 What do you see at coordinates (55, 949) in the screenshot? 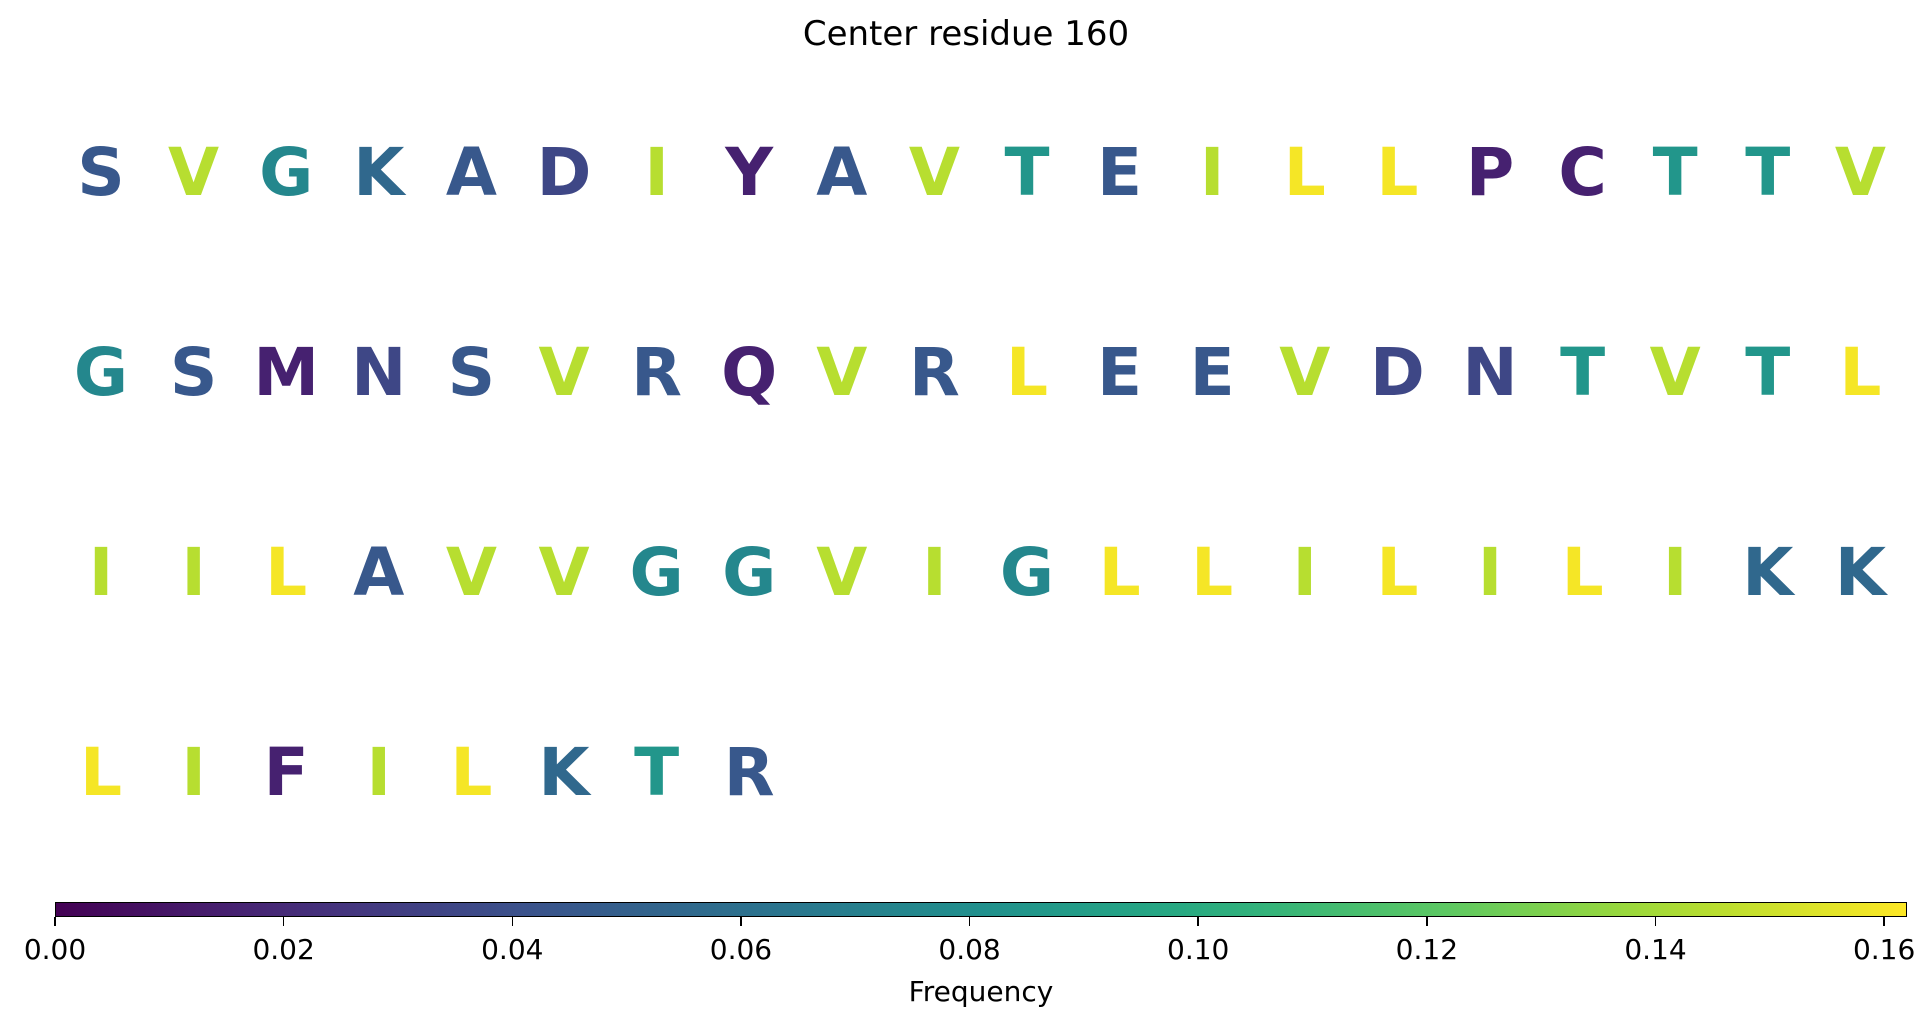
I see `colorbar-tick-label: 0.00` at bounding box center [55, 949].